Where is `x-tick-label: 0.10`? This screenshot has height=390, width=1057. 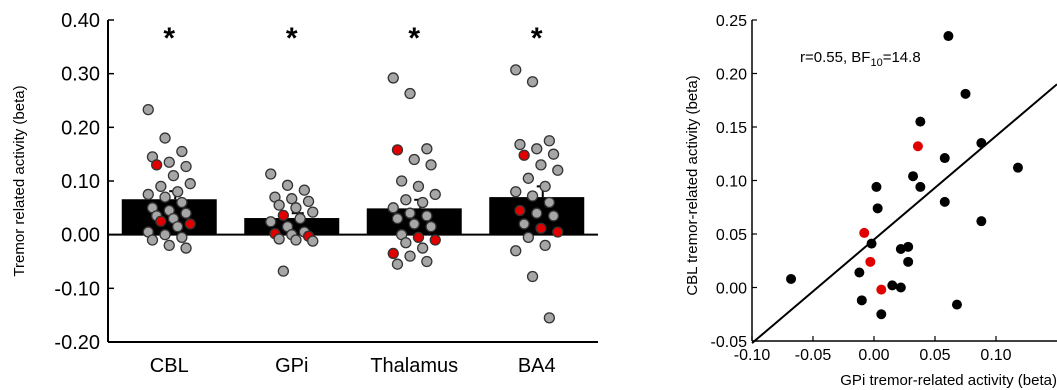 x-tick-label: 0.10 is located at coordinates (995, 355).